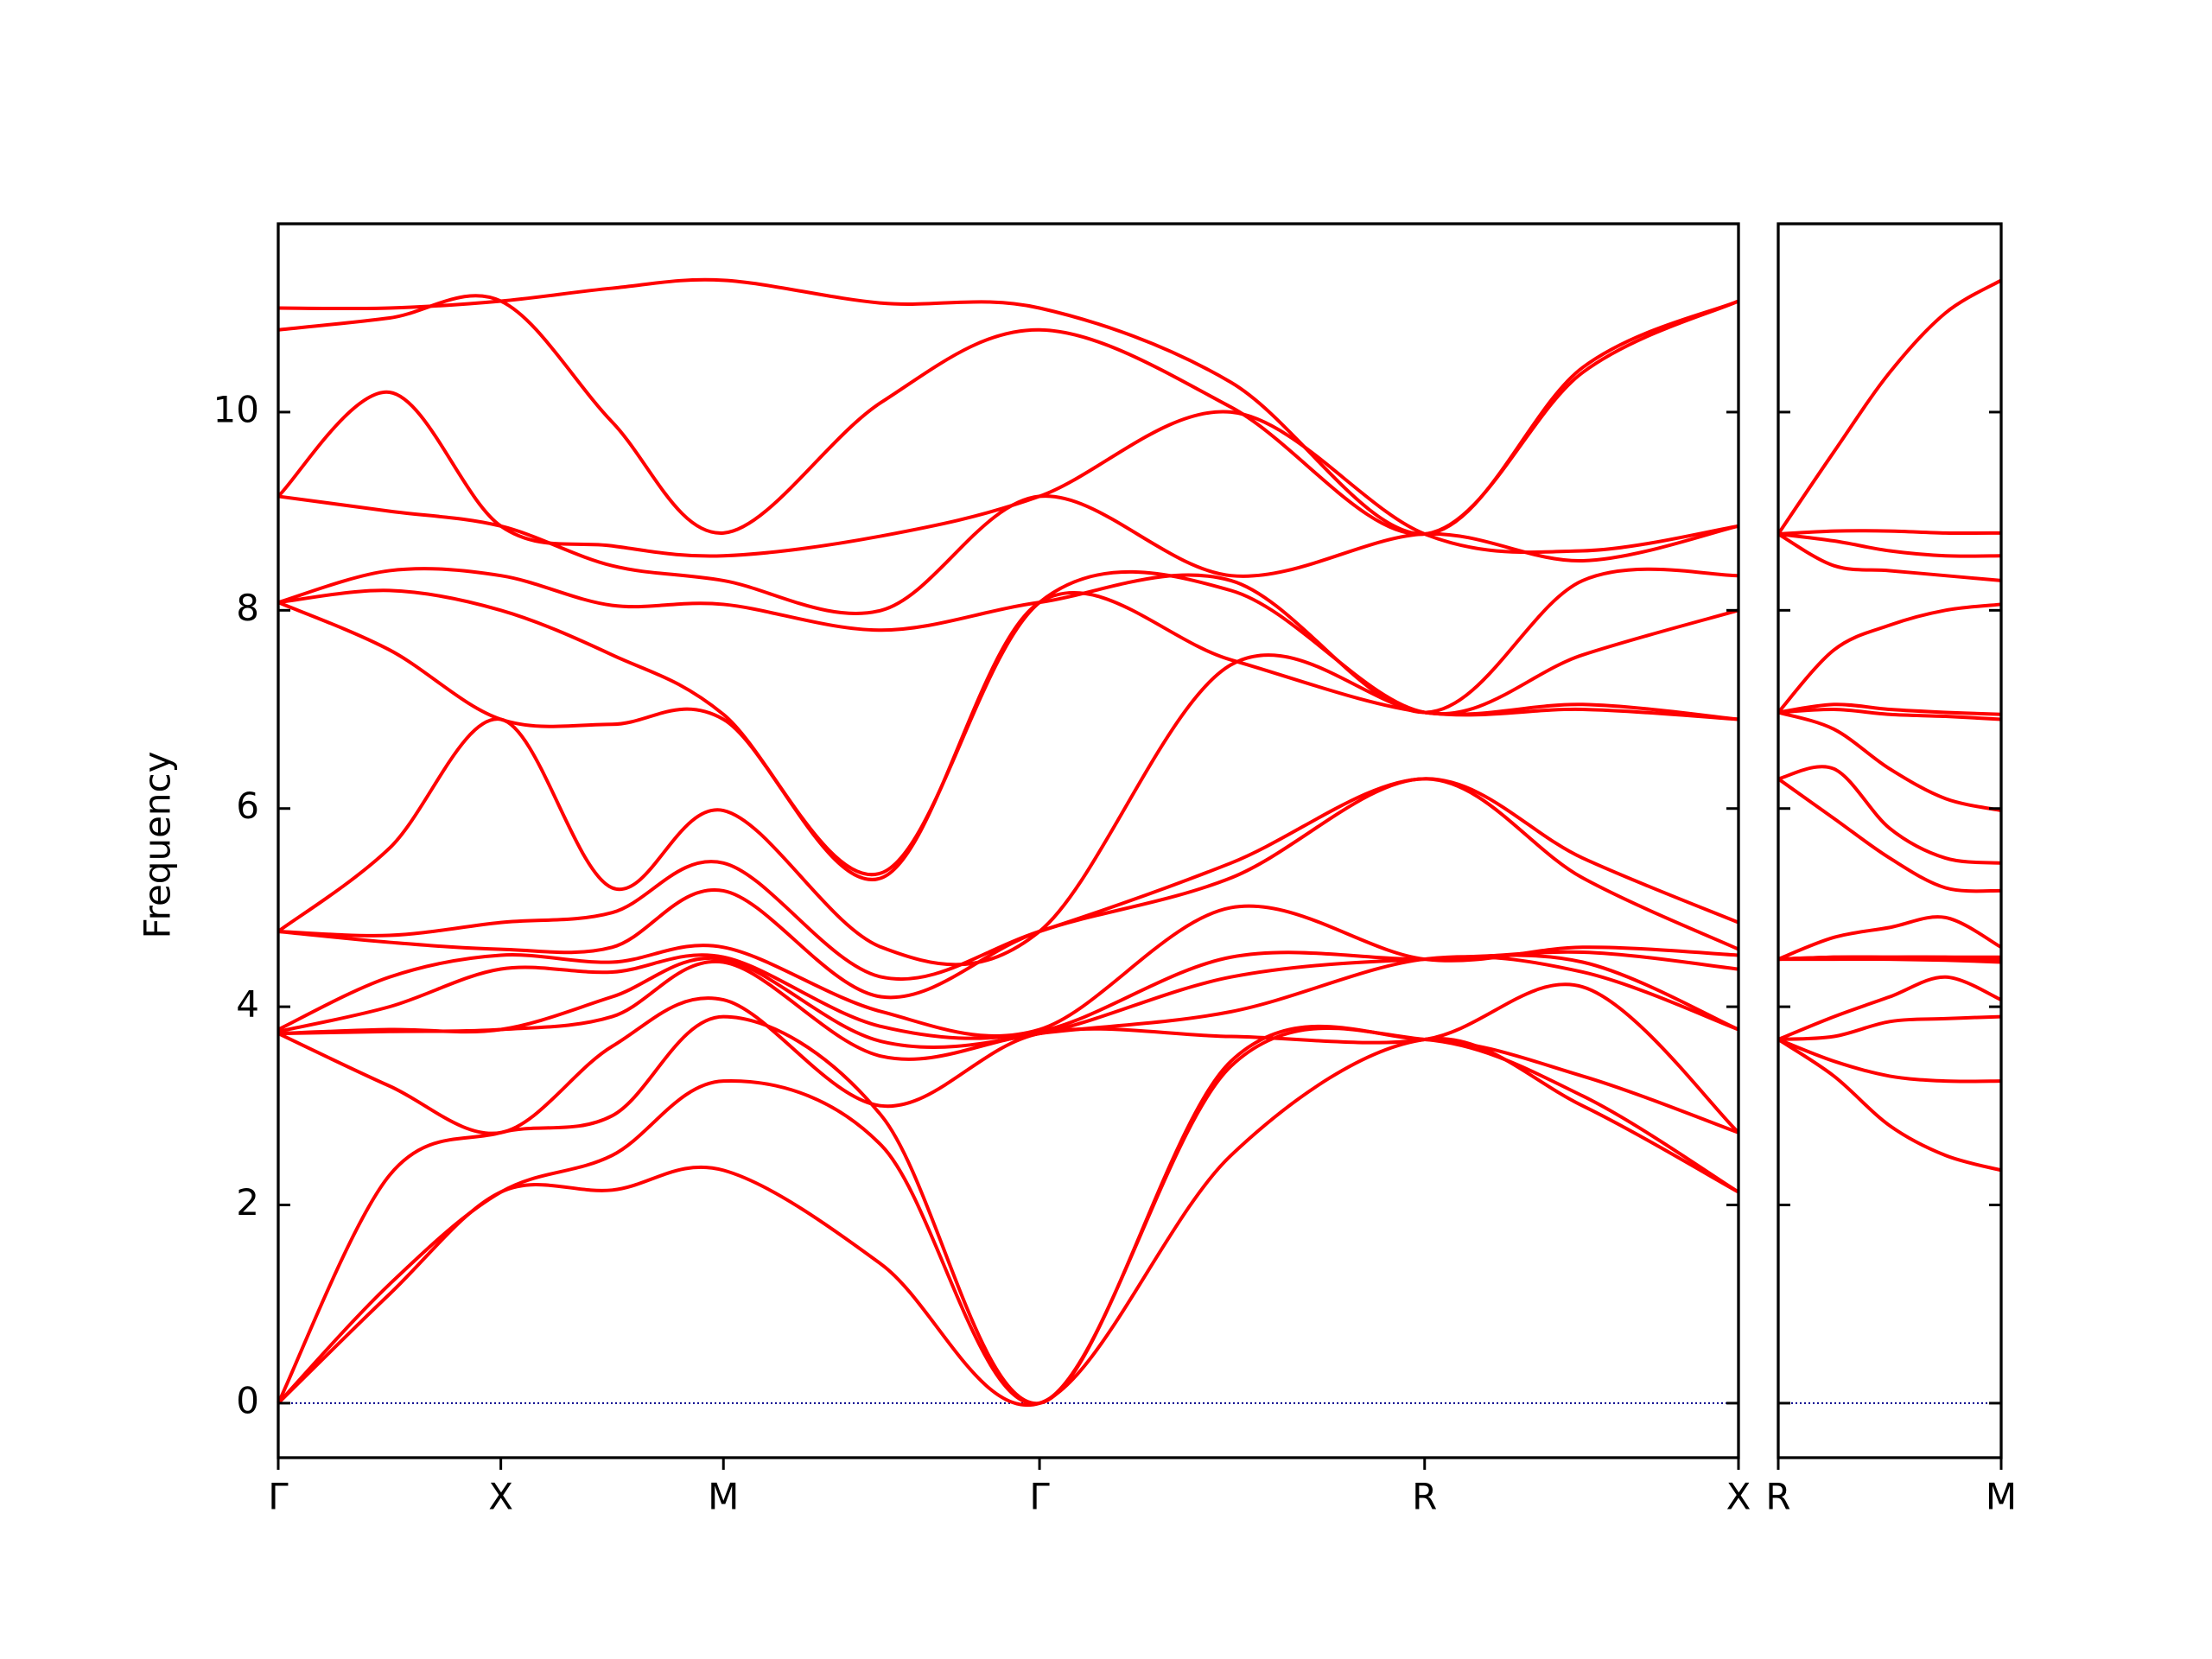 This screenshot has height=1659, width=2212. Describe the element at coordinates (247, 608) in the screenshot. I see `y-tick-label: 8` at that location.